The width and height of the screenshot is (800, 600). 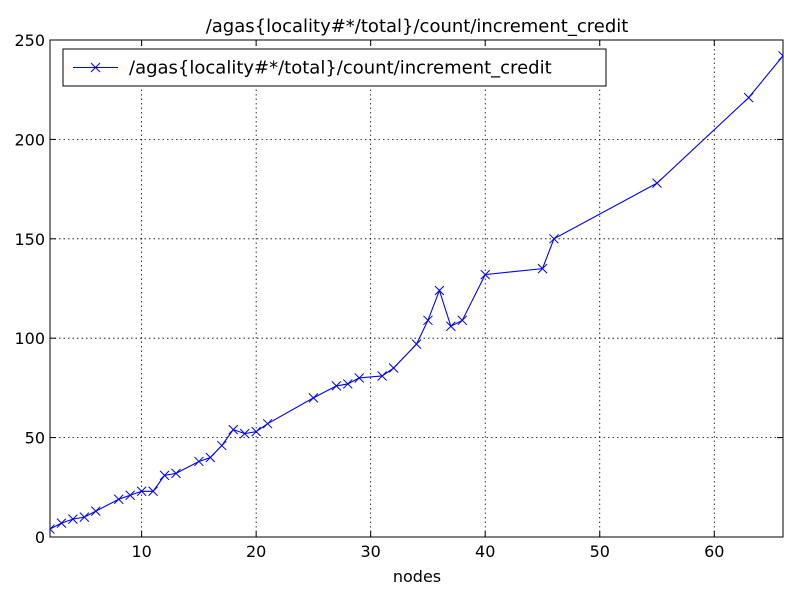 I want to click on y-tick-label: 100, so click(x=29, y=338).